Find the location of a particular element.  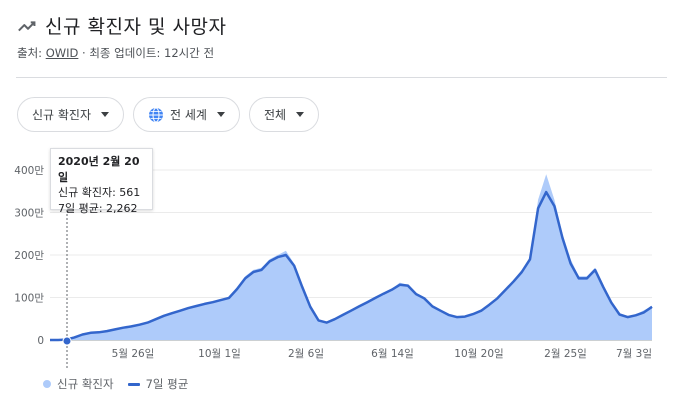

x-tick-label: 7월 3일 is located at coordinates (634, 353).